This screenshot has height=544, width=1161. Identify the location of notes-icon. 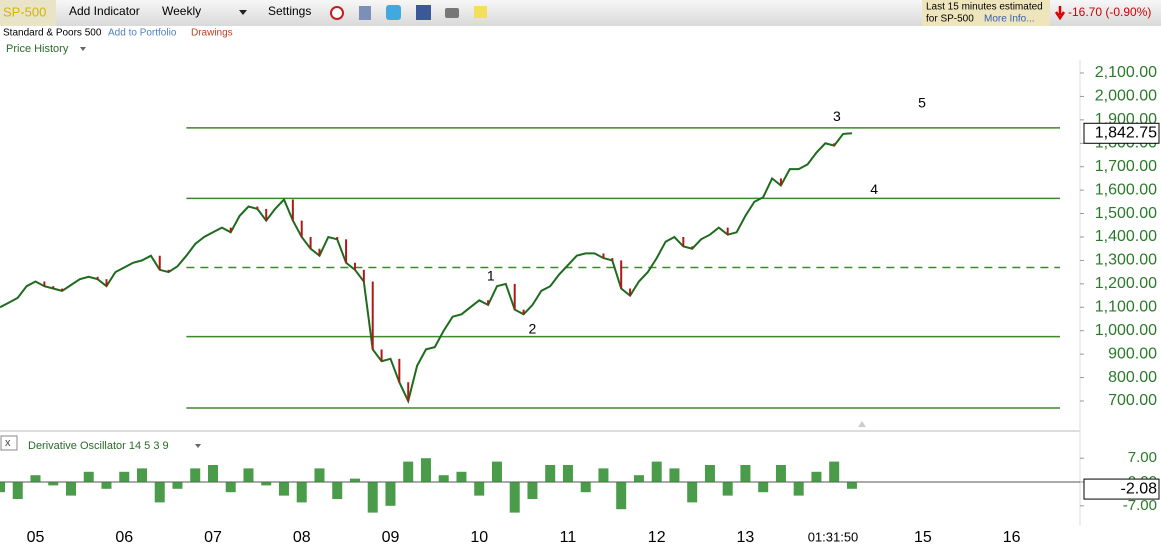
(365, 13).